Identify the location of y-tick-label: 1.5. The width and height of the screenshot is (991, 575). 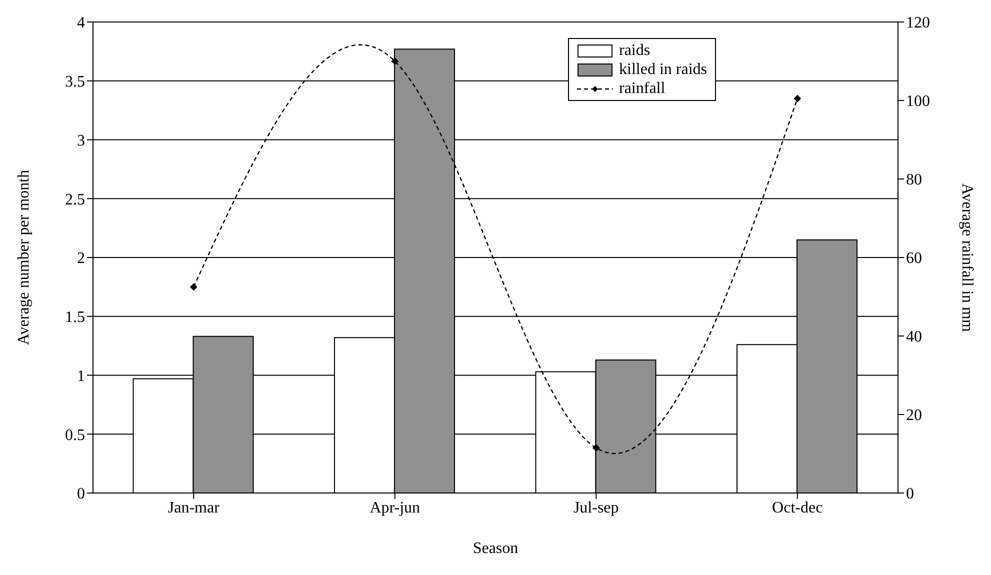
(75, 317).